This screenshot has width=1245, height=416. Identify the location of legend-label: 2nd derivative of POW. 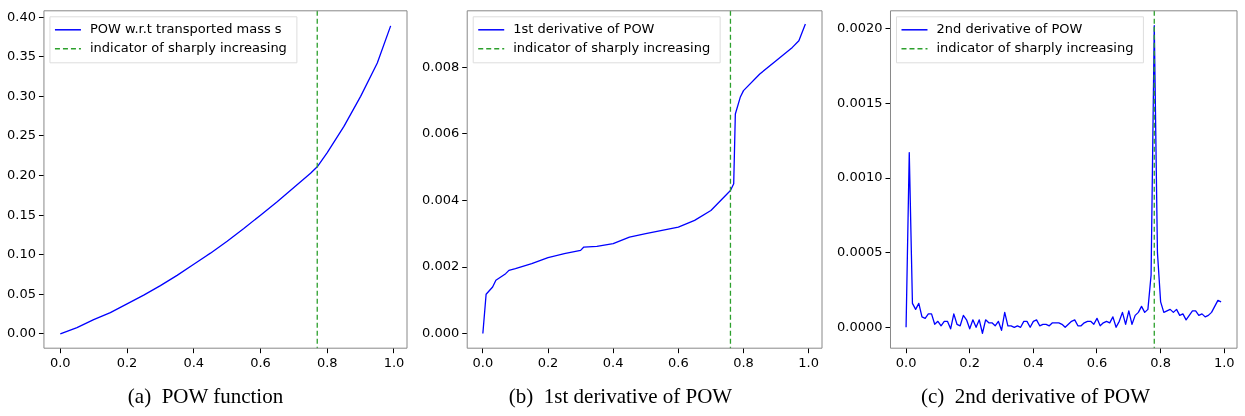
(1009, 29).